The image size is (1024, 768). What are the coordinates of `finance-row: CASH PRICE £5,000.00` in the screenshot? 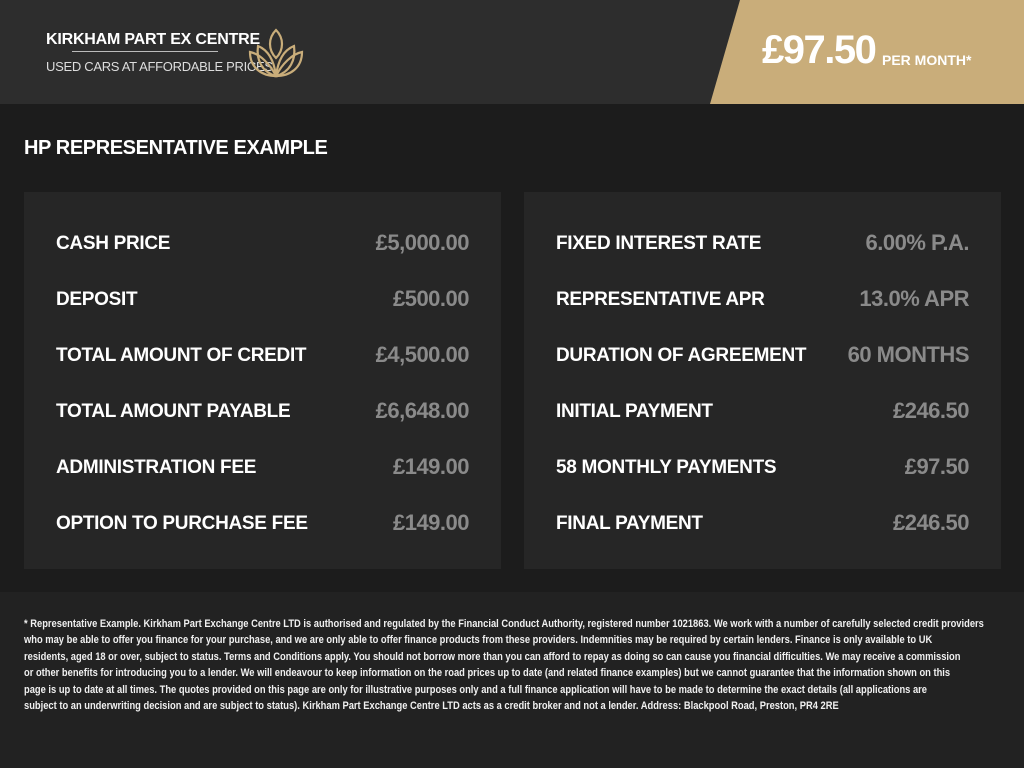 It's located at (263, 243).